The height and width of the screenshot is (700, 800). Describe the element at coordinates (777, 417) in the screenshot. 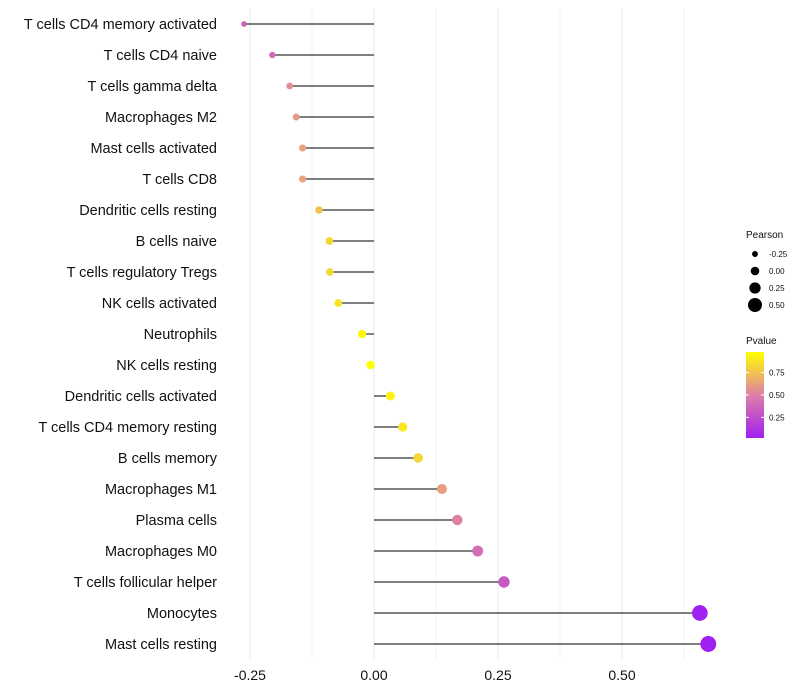

I see `color-legend-label: 0.25` at that location.